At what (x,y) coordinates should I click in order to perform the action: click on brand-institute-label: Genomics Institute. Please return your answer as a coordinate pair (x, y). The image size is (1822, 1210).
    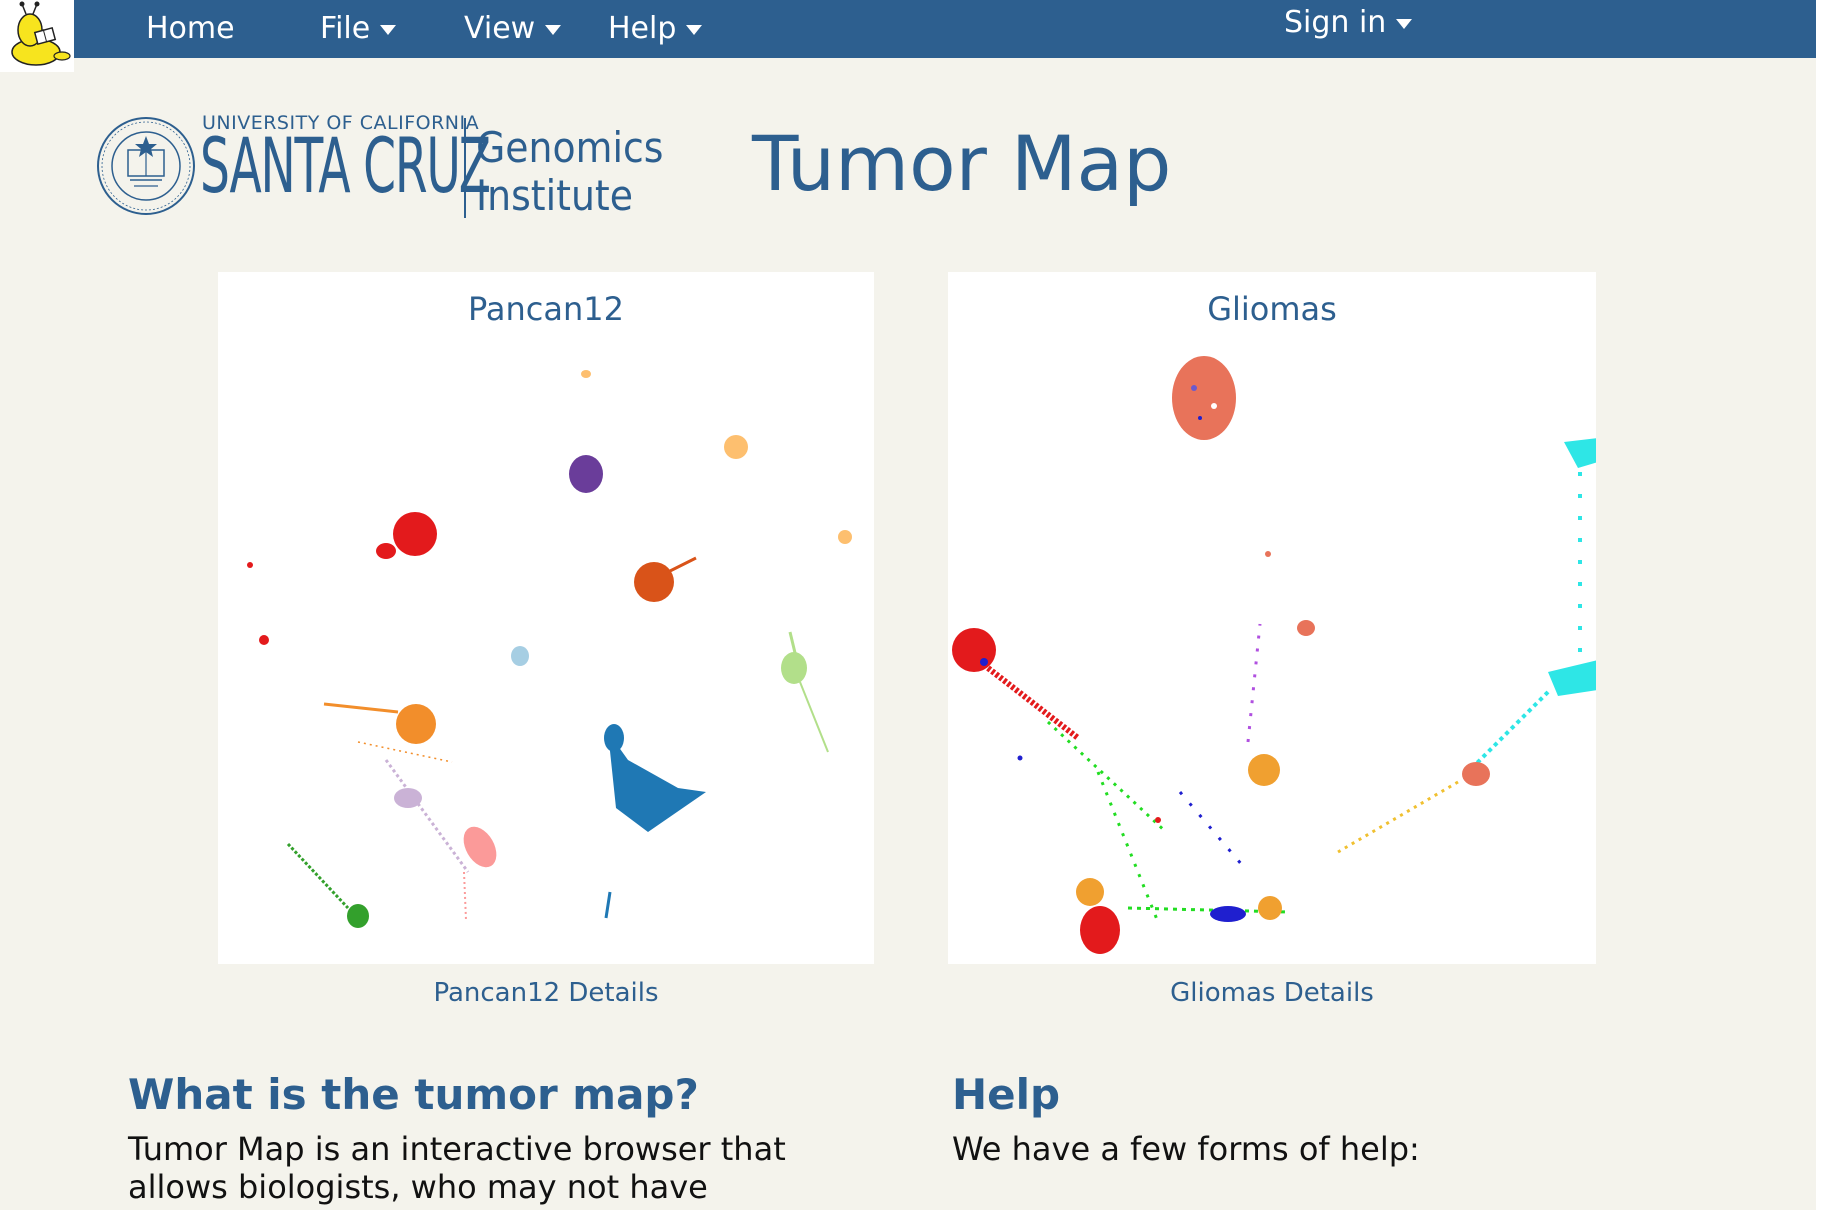
    Looking at the image, I should click on (569, 172).